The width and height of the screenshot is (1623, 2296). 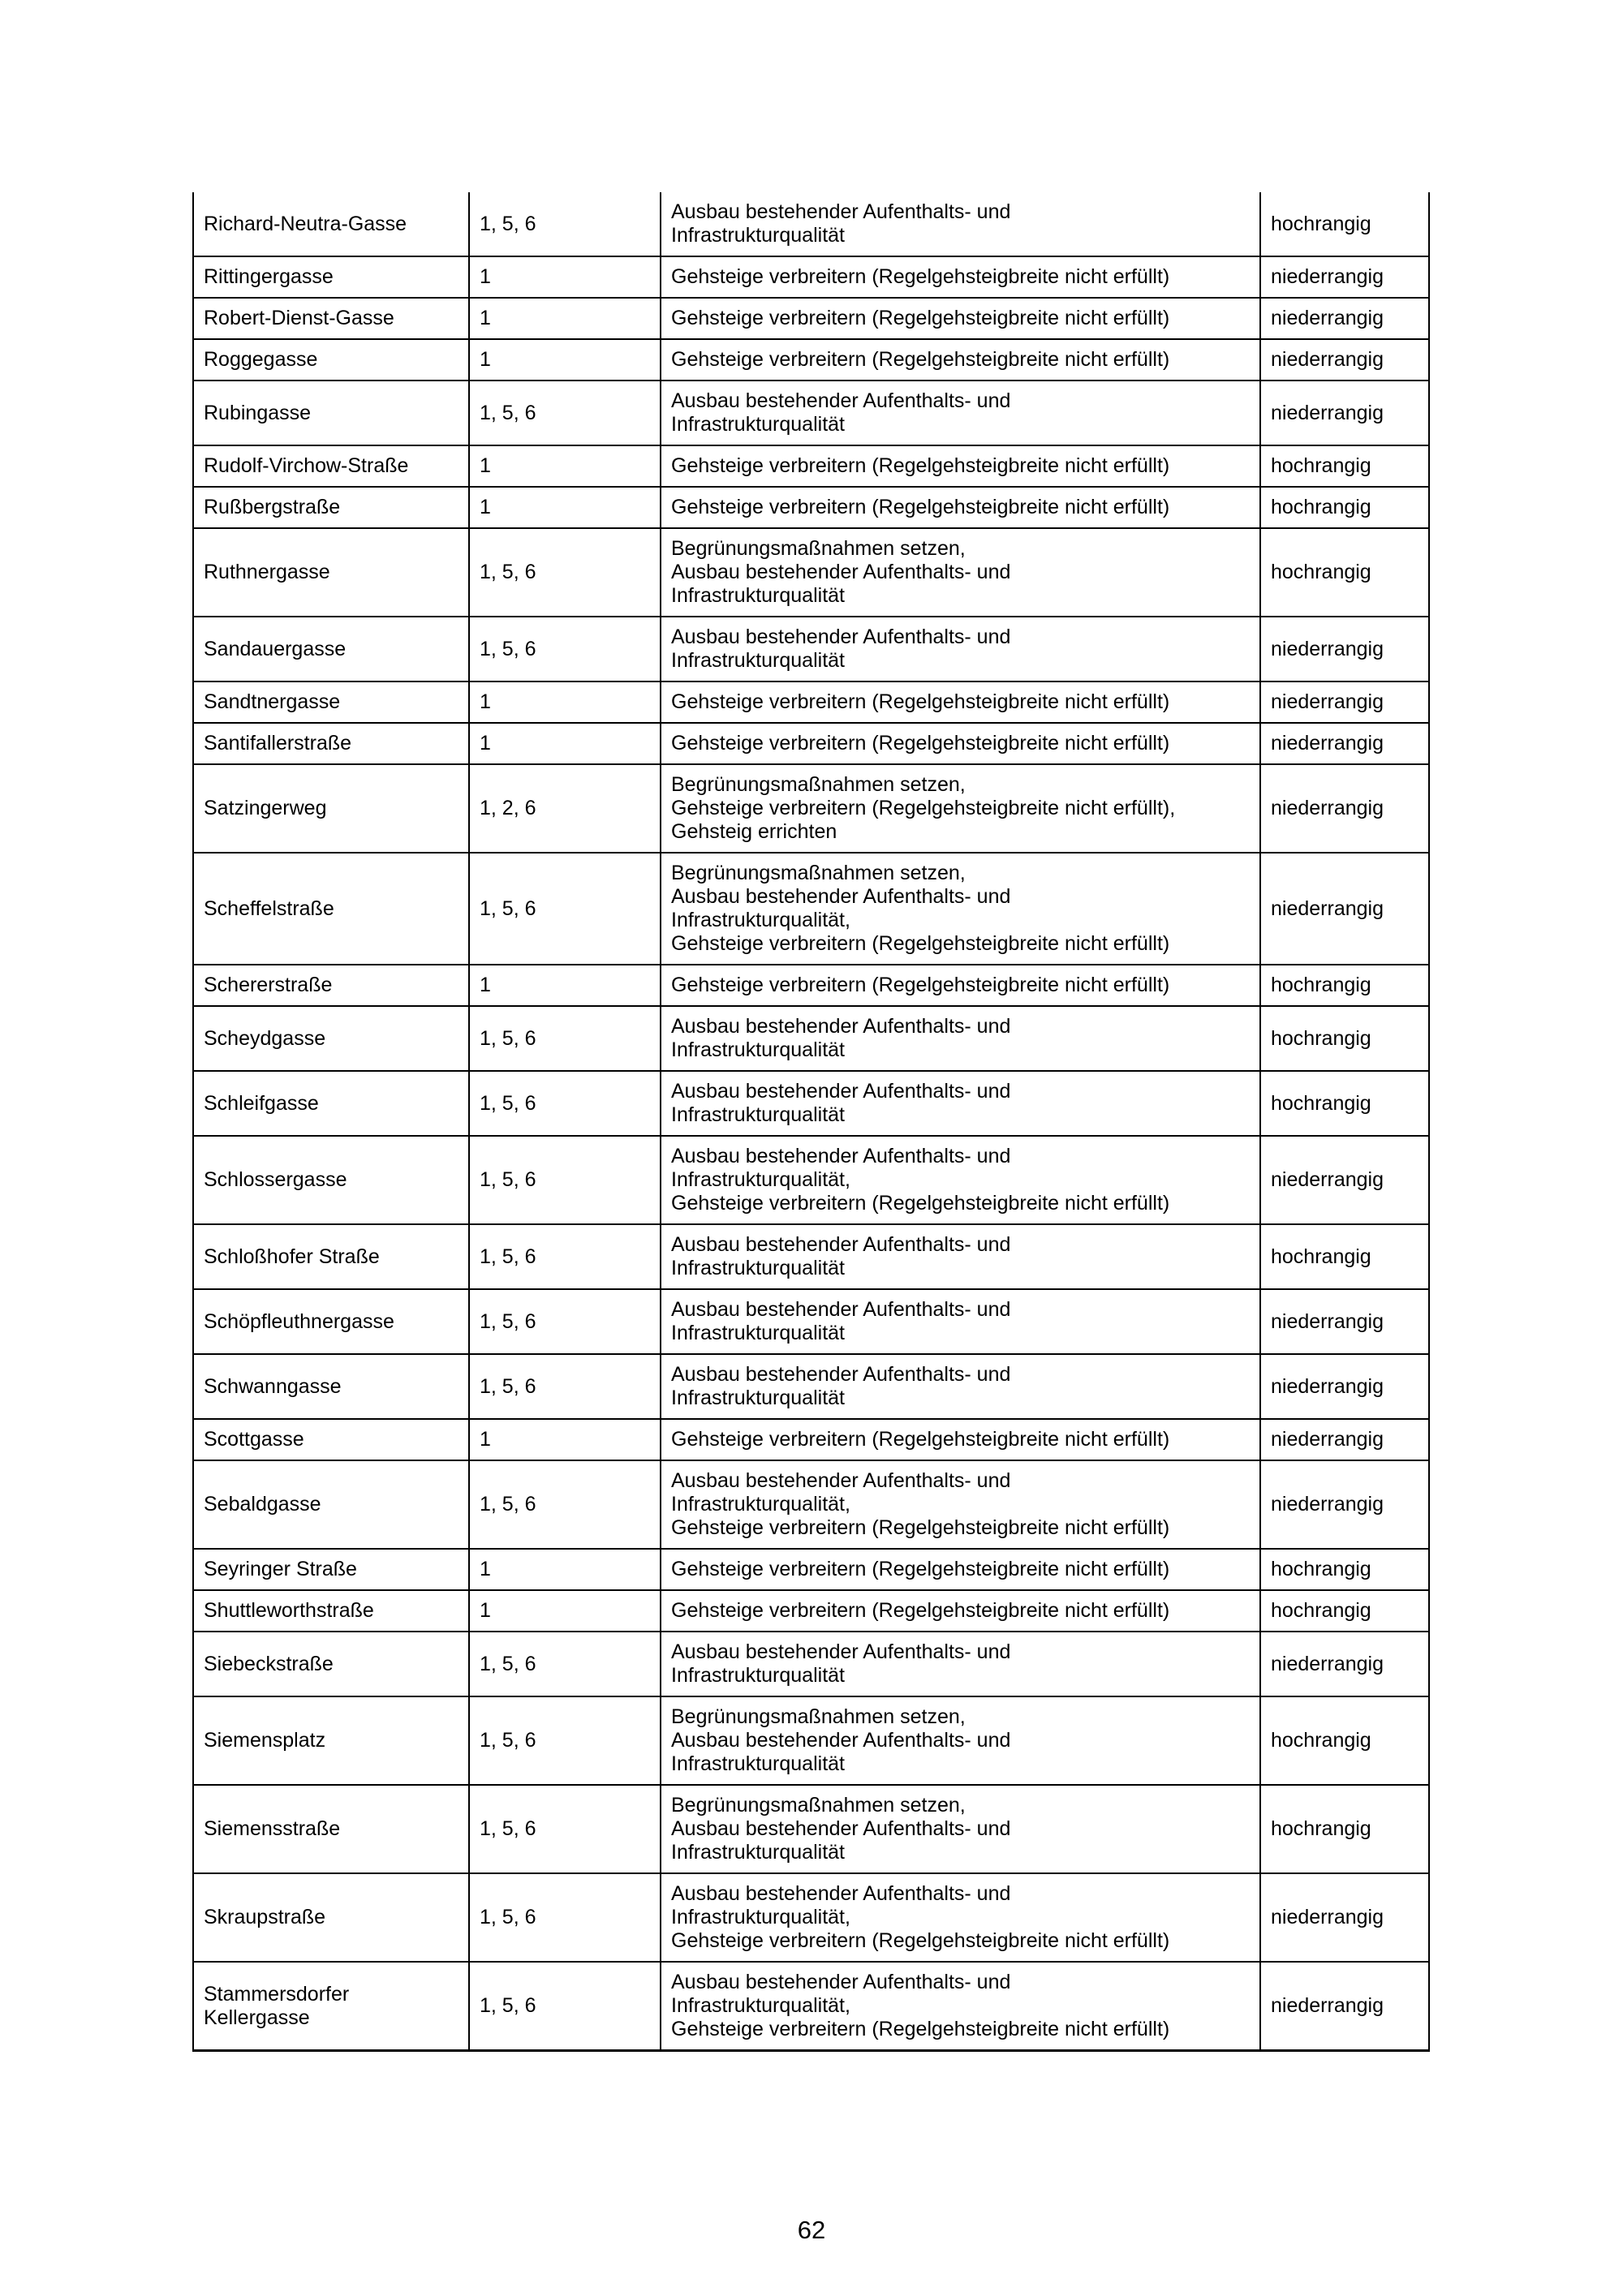 I want to click on street-cell: Satzingerweg, so click(x=331, y=808).